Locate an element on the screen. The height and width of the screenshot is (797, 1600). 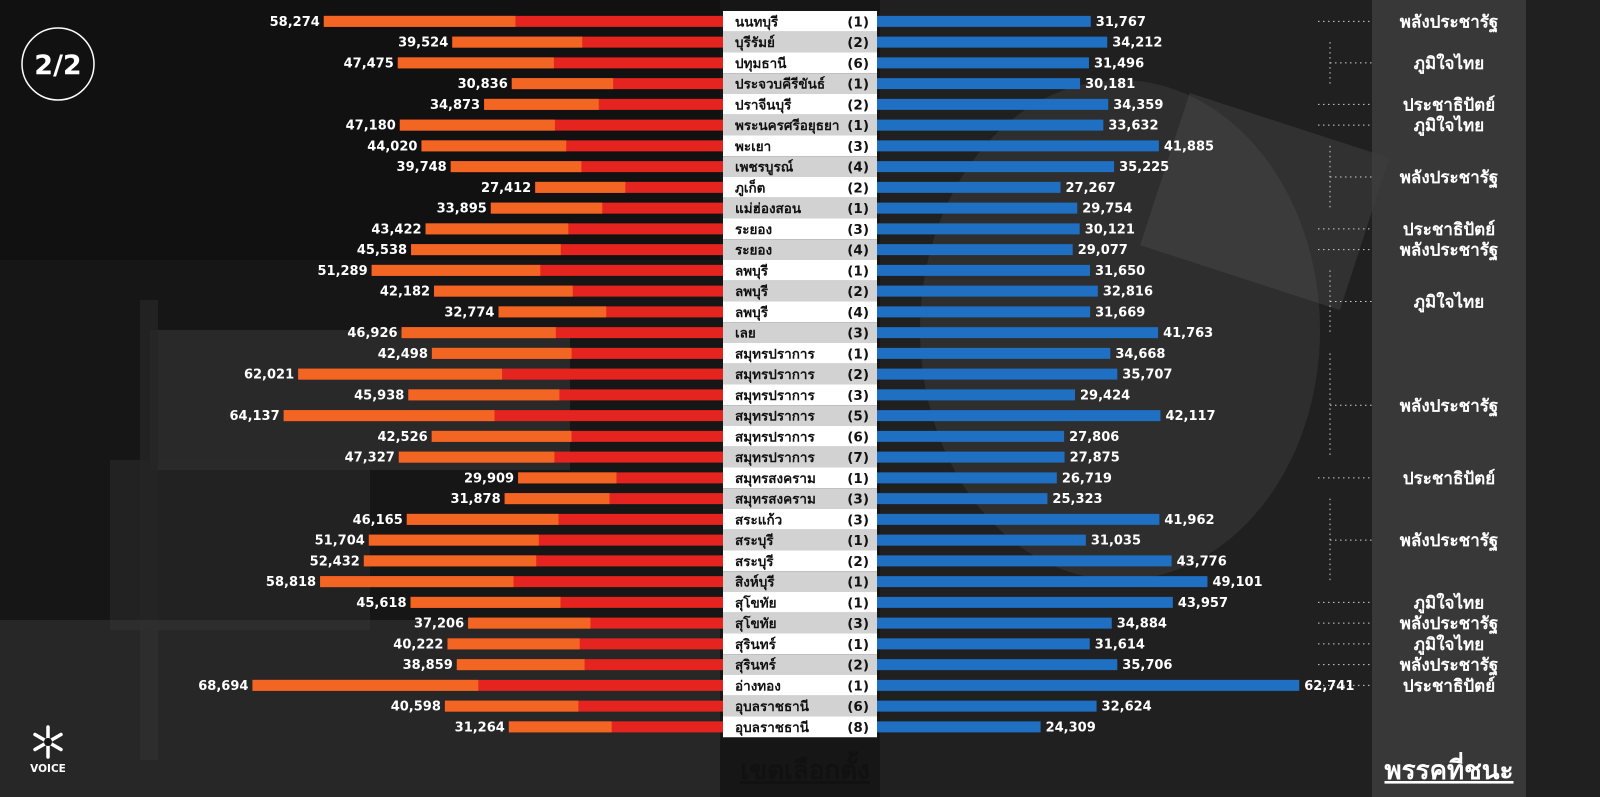
winner-party-label: ภูมิใจไทย is located at coordinates (1449, 603).